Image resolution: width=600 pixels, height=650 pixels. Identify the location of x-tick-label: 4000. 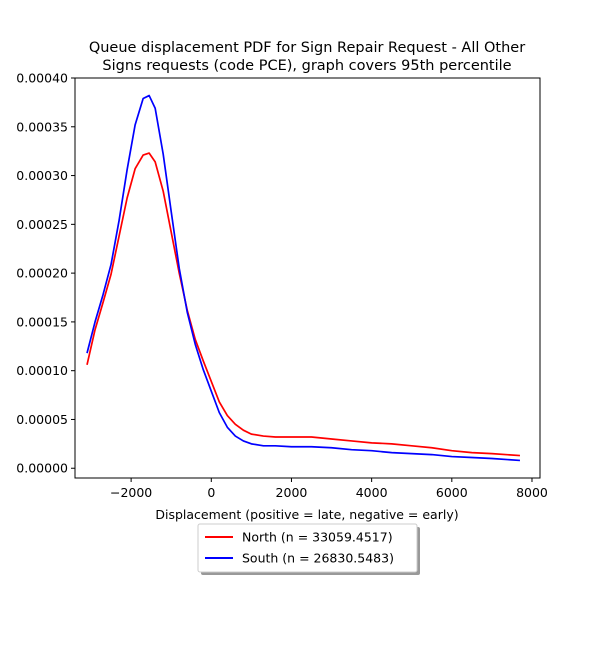
(372, 492).